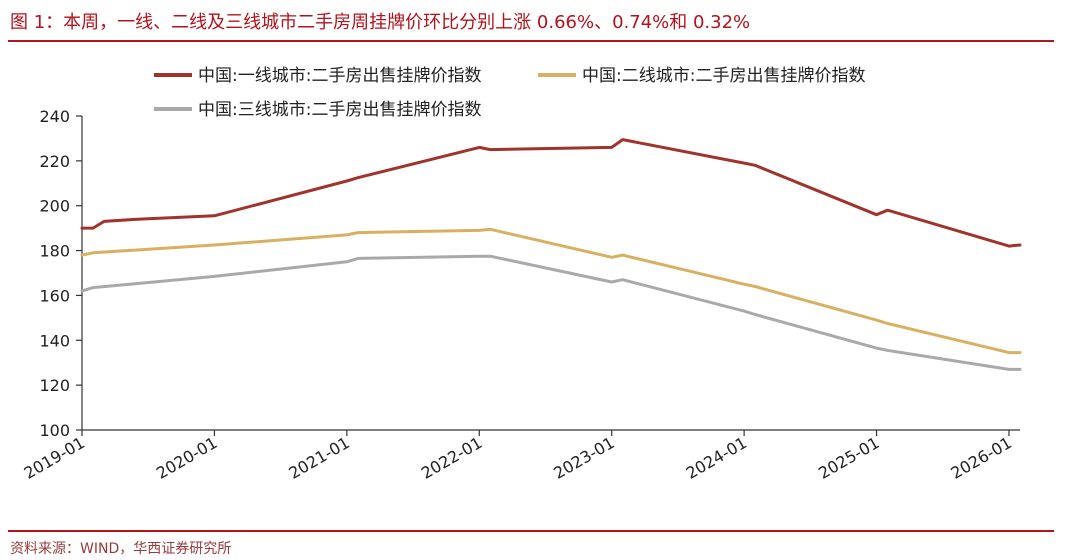 This screenshot has height=560, width=1080. What do you see at coordinates (981, 458) in the screenshot?
I see `x-tick-label: 2026-01` at bounding box center [981, 458].